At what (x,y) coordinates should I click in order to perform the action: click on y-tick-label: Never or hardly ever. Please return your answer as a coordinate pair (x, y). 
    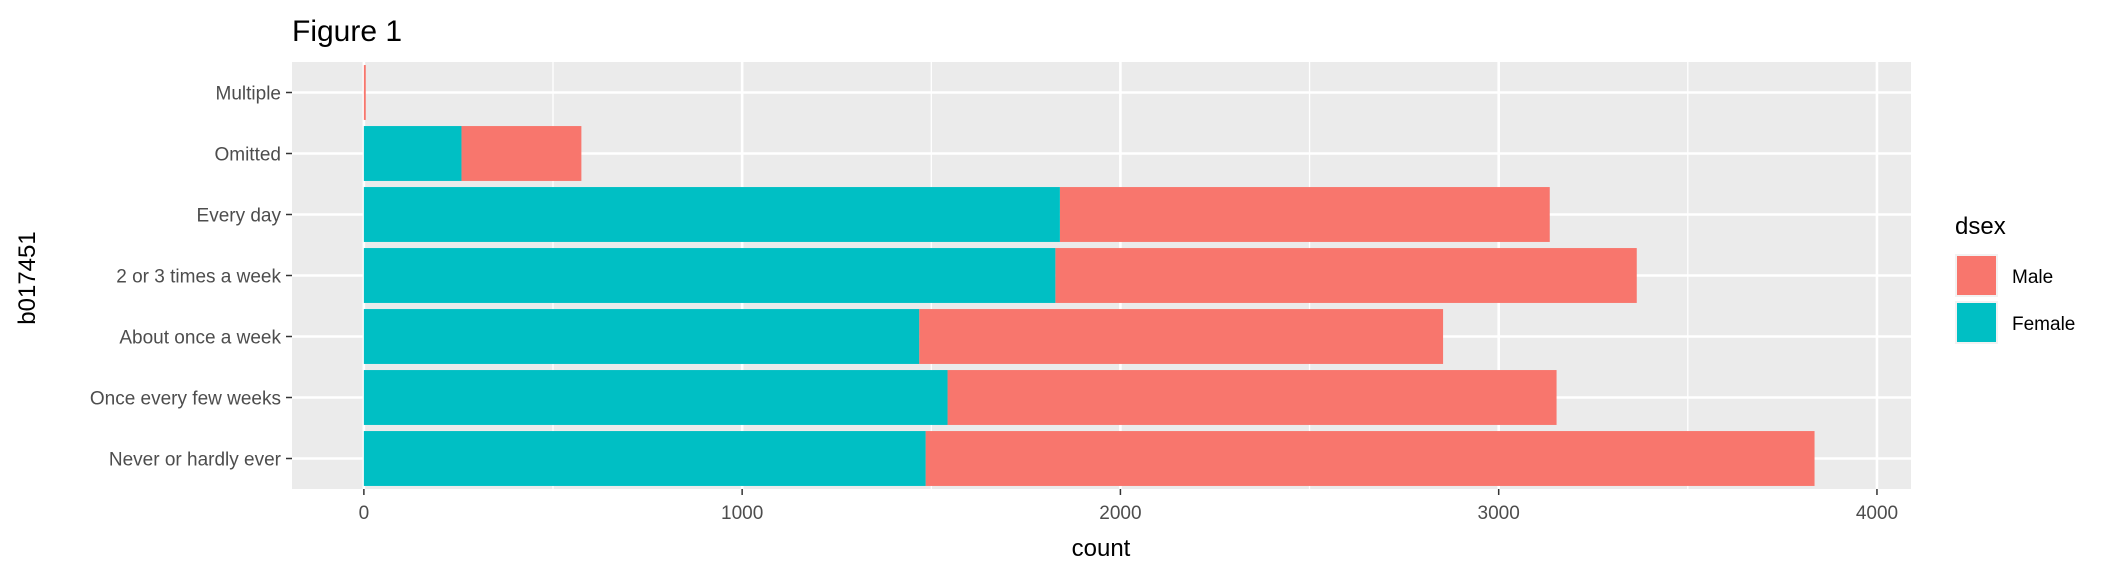
    Looking at the image, I should click on (195, 460).